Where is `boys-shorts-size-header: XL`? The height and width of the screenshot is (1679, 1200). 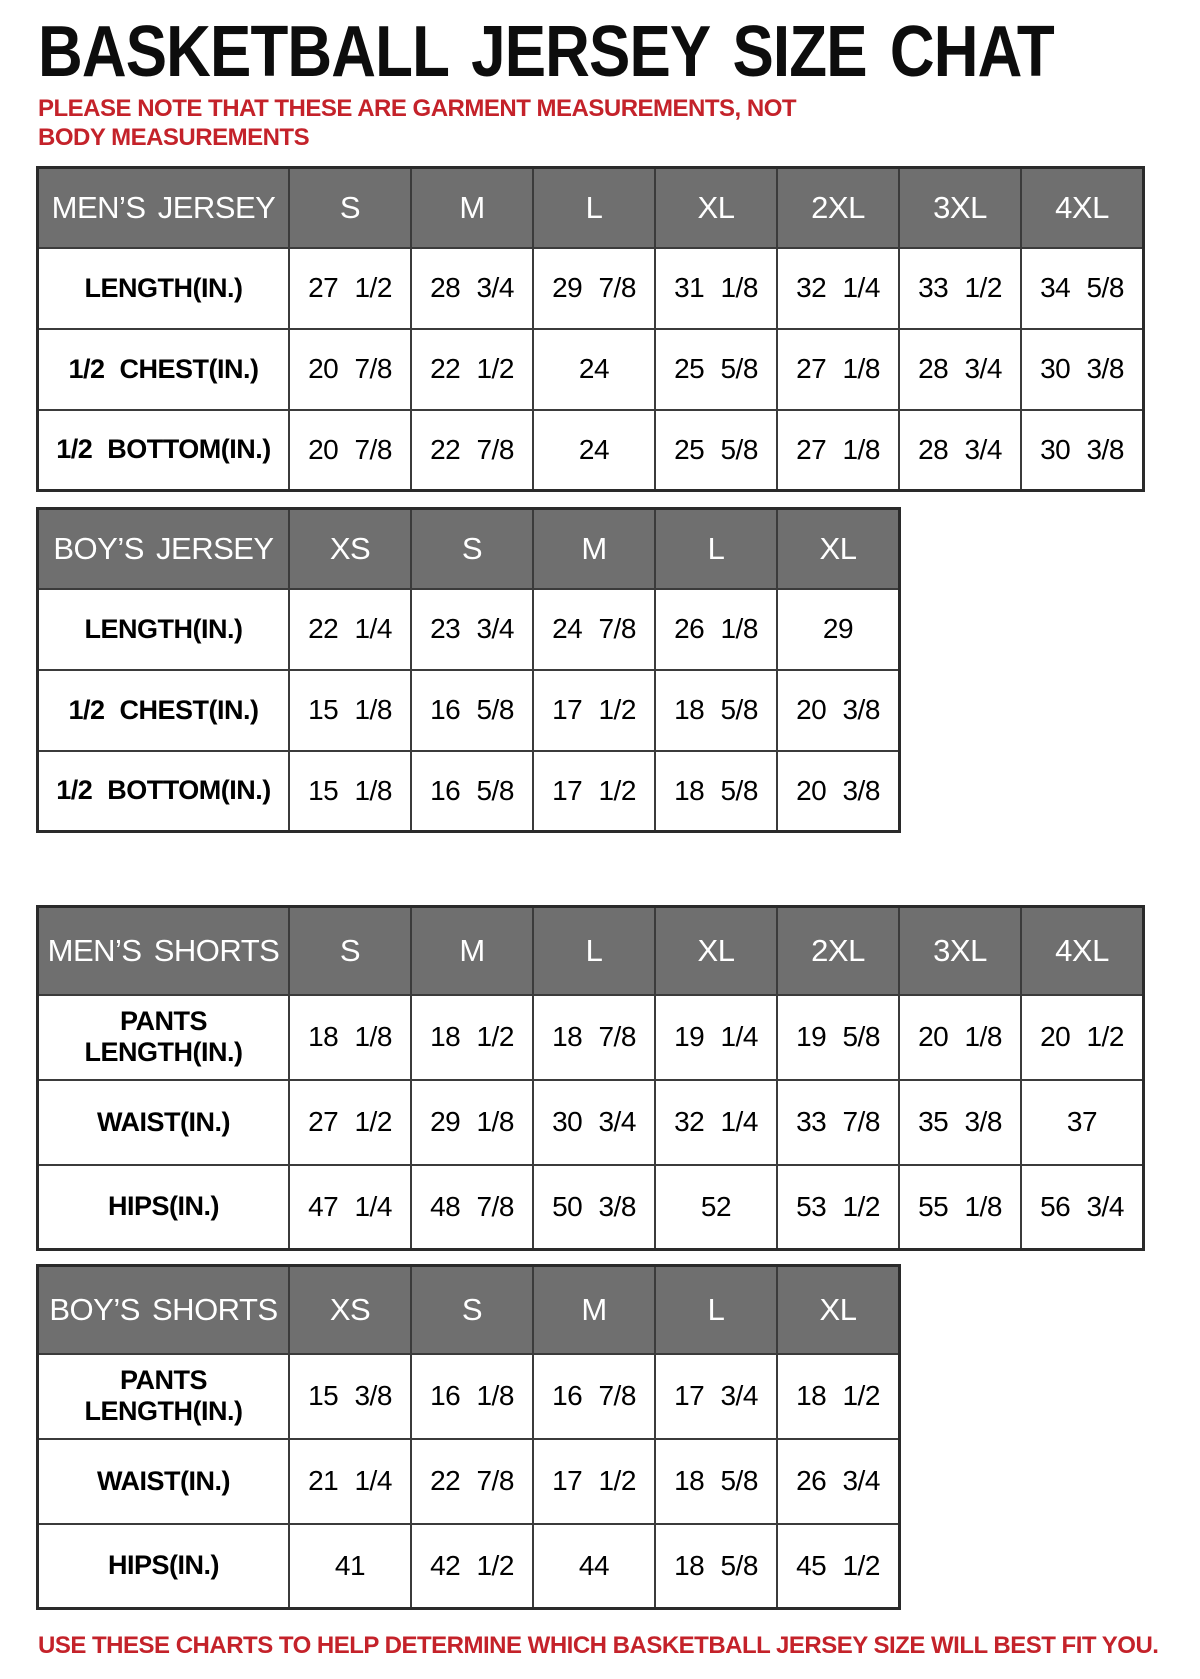
boys-shorts-size-header: XL is located at coordinates (838, 1309).